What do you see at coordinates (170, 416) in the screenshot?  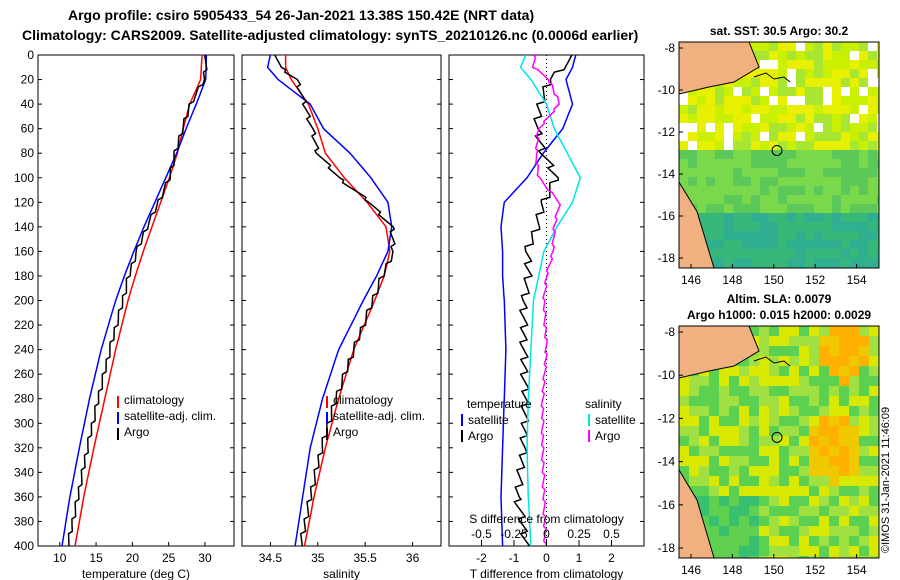 I see `legend-label: satellite-adj. clim.` at bounding box center [170, 416].